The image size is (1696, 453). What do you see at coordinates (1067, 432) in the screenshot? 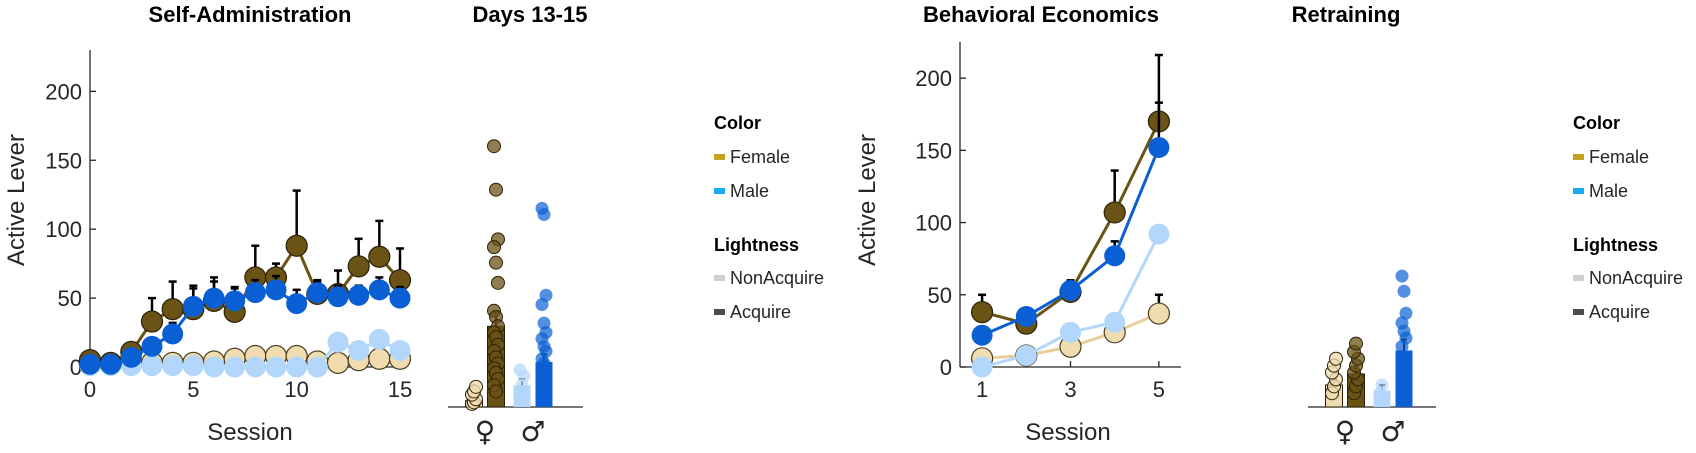
I see `behavioral-economics-xlabel: Session` at bounding box center [1067, 432].